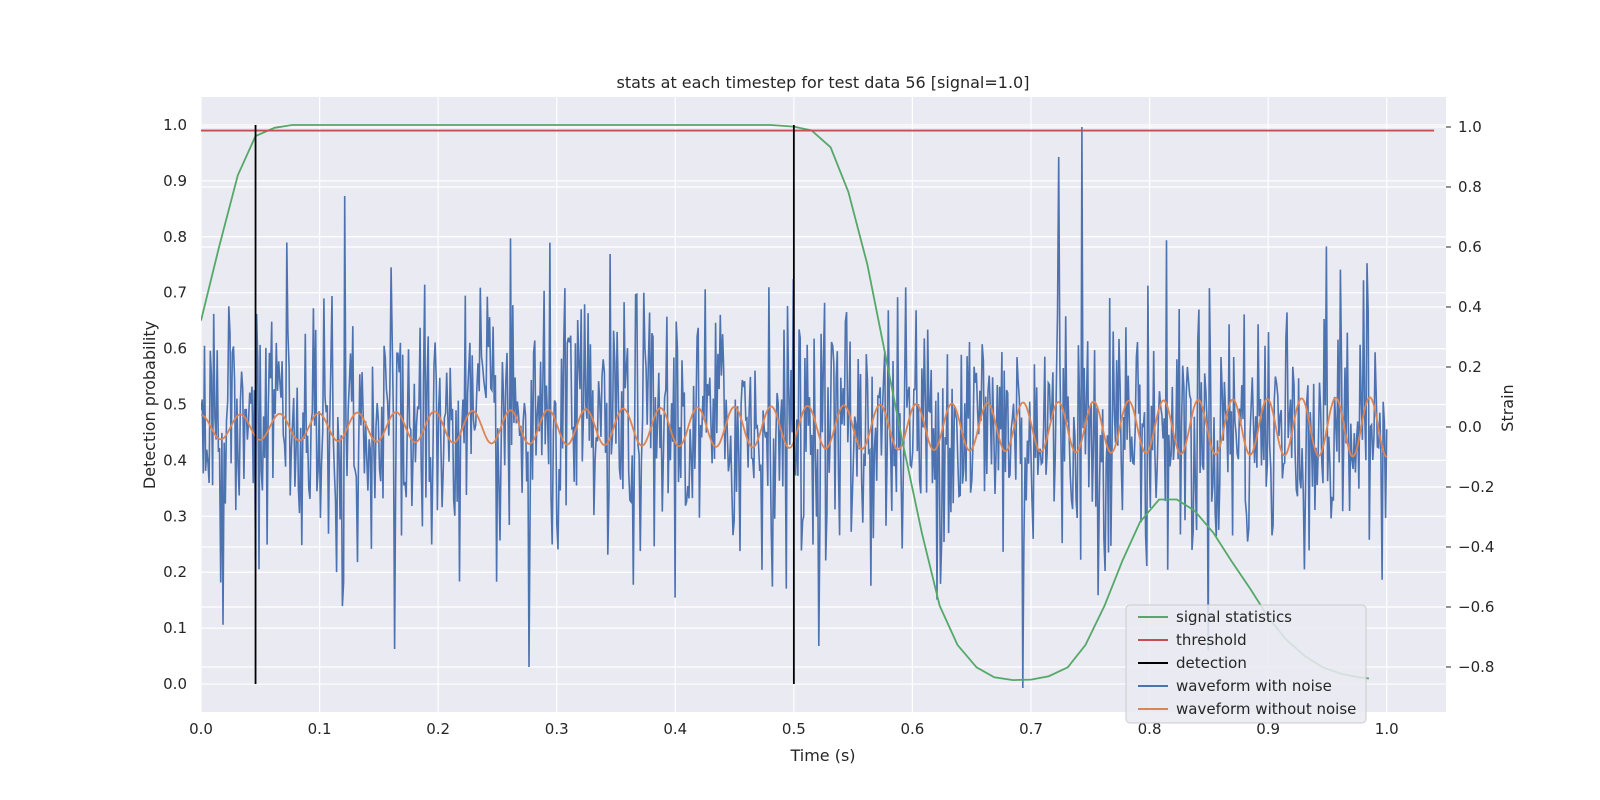 This screenshot has width=1600, height=800. What do you see at coordinates (1470, 307) in the screenshot?
I see `right-tick-label: 0.4` at bounding box center [1470, 307].